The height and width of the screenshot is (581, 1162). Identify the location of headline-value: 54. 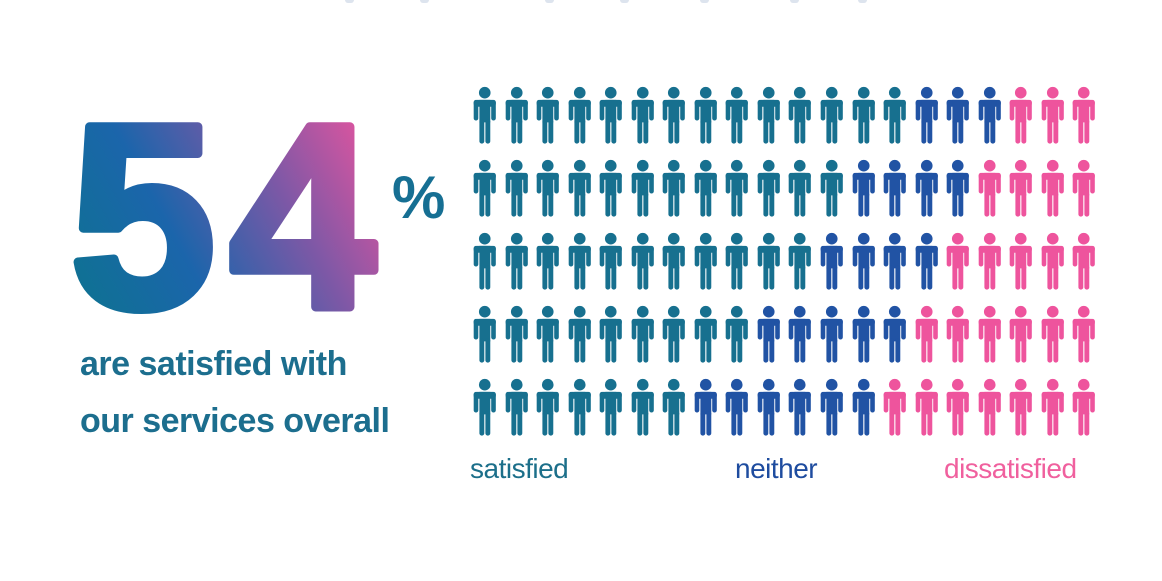
(229, 217).